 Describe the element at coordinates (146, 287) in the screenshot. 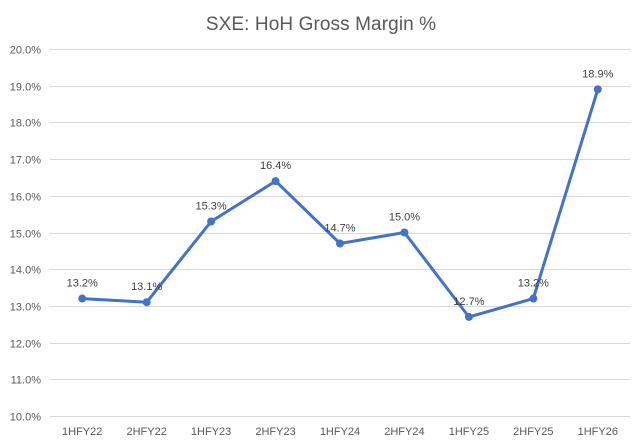

I see `data-label: 13.1%` at that location.